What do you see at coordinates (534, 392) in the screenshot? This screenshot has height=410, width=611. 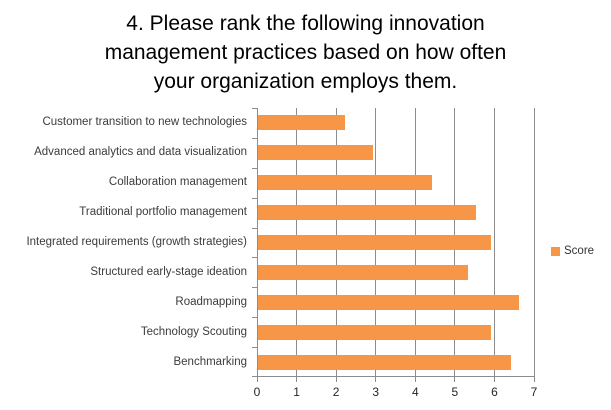 I see `x-tick-label: 7` at bounding box center [534, 392].